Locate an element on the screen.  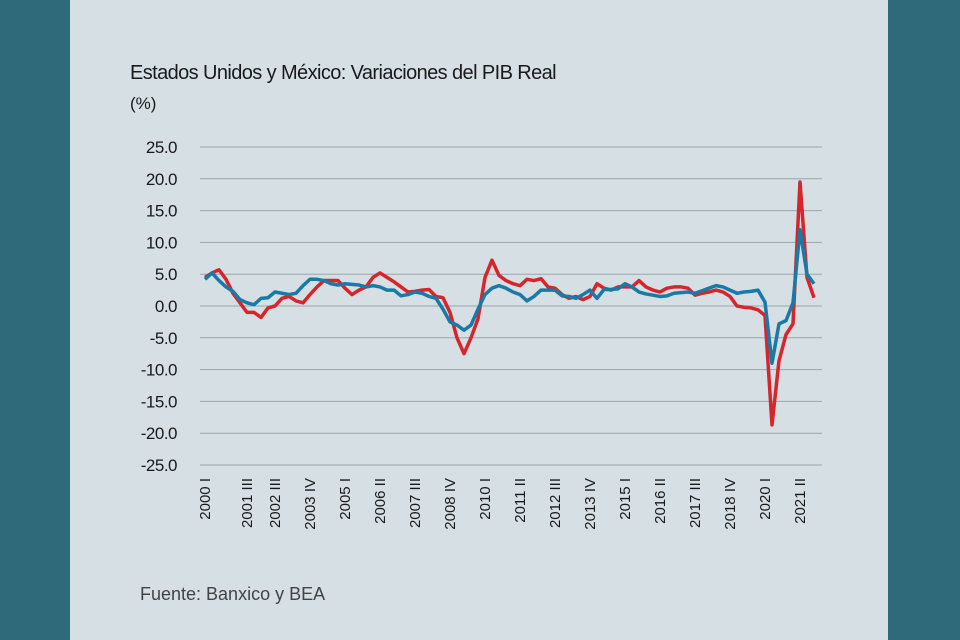
x-tick-label: 2005 I is located at coordinates (345, 499).